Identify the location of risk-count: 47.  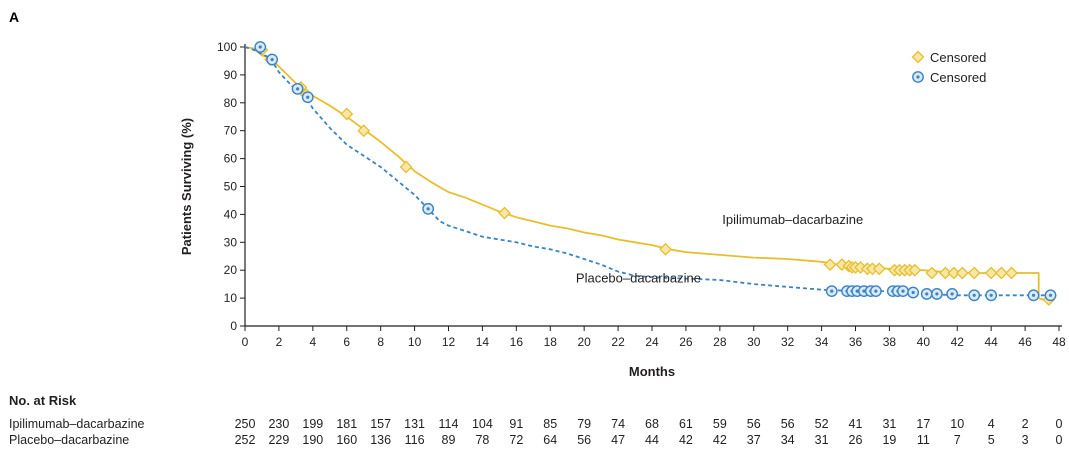
(618, 440).